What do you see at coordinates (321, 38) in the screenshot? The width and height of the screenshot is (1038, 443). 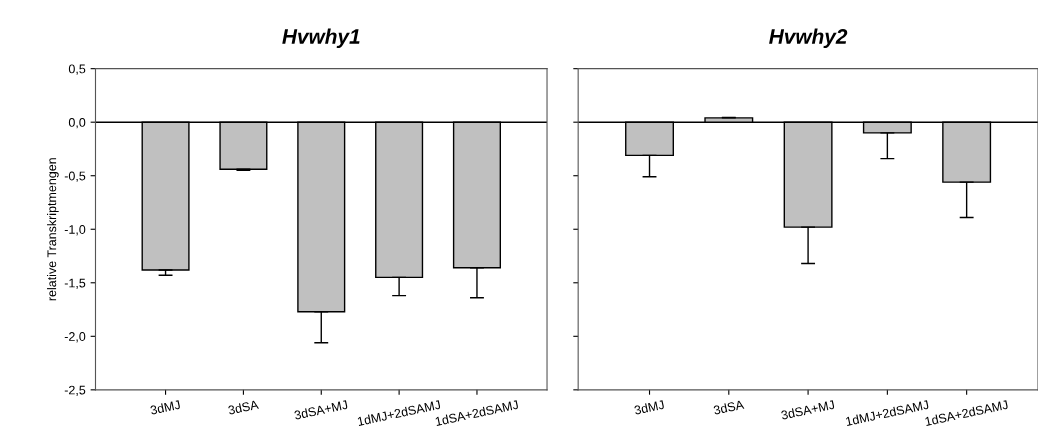 I see `chart-title: Hvwhy1` at bounding box center [321, 38].